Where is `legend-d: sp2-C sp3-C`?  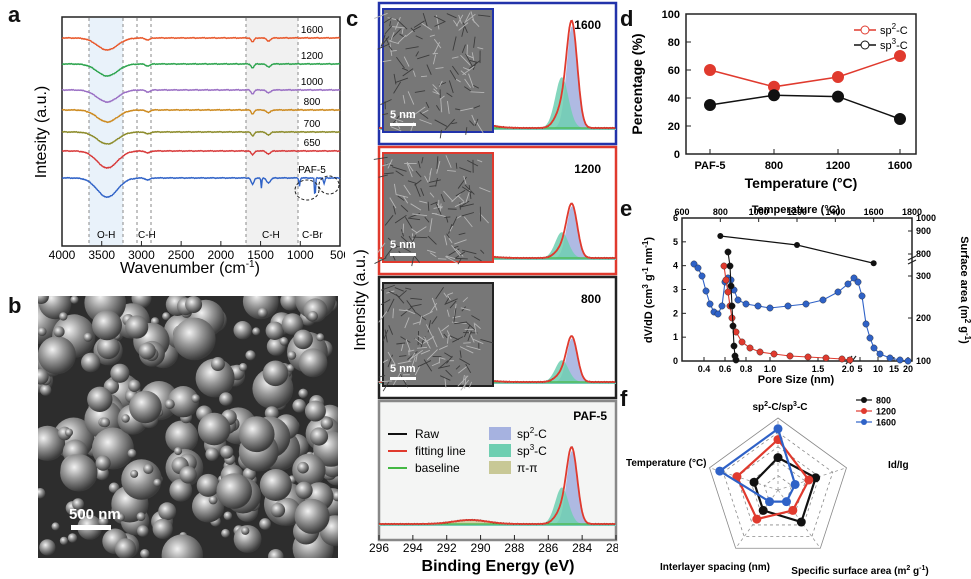 legend-d: sp2-C sp3-C is located at coordinates (881, 37).